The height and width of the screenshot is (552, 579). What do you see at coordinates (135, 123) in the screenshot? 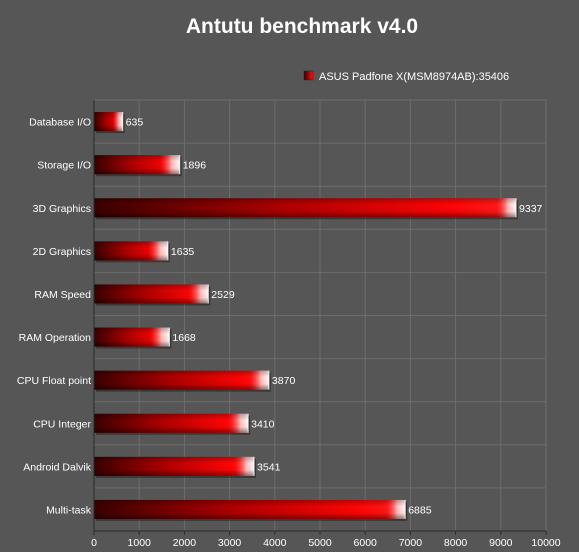
I see `data-label: 635` at bounding box center [135, 123].